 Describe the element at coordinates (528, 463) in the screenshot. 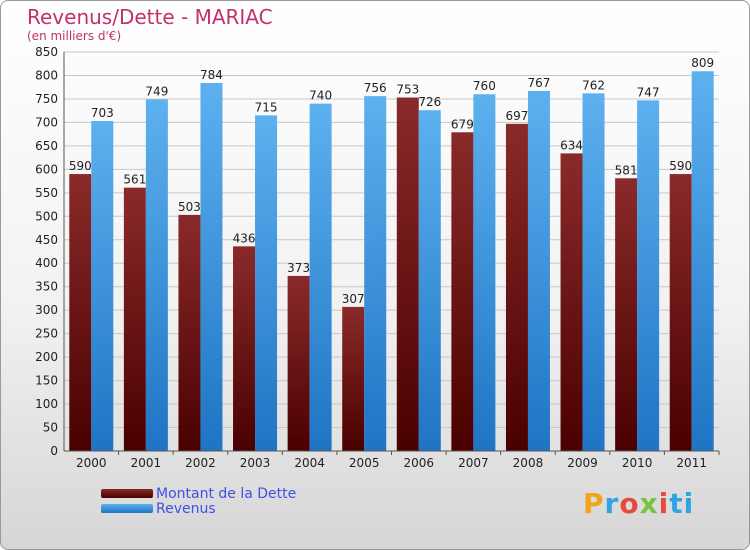

I see `x-tick-label: 2008` at that location.